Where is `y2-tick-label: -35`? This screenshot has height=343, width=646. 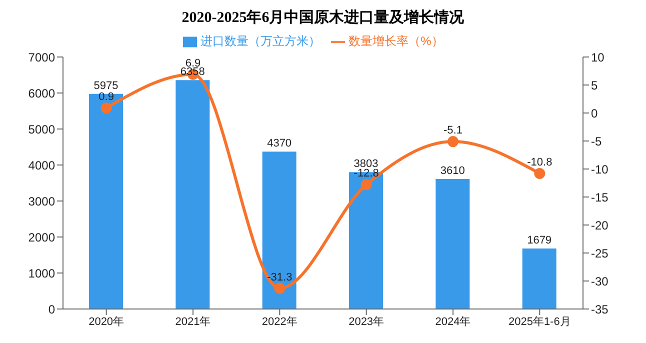 y2-tick-label: -35 is located at coordinates (600, 309).